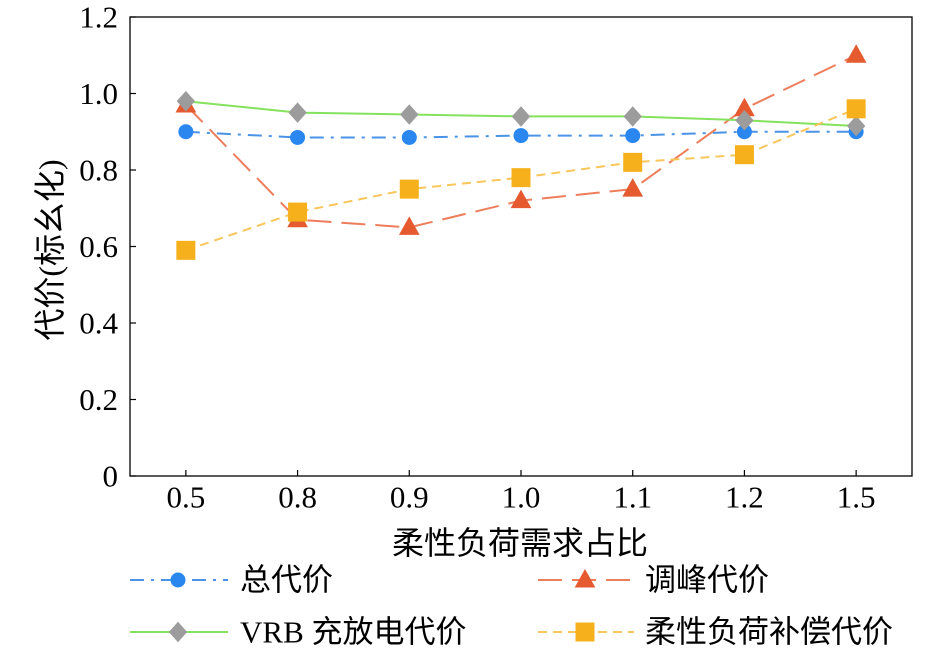  I want to click on legend-item: VRB 充放电代价, so click(298, 632).